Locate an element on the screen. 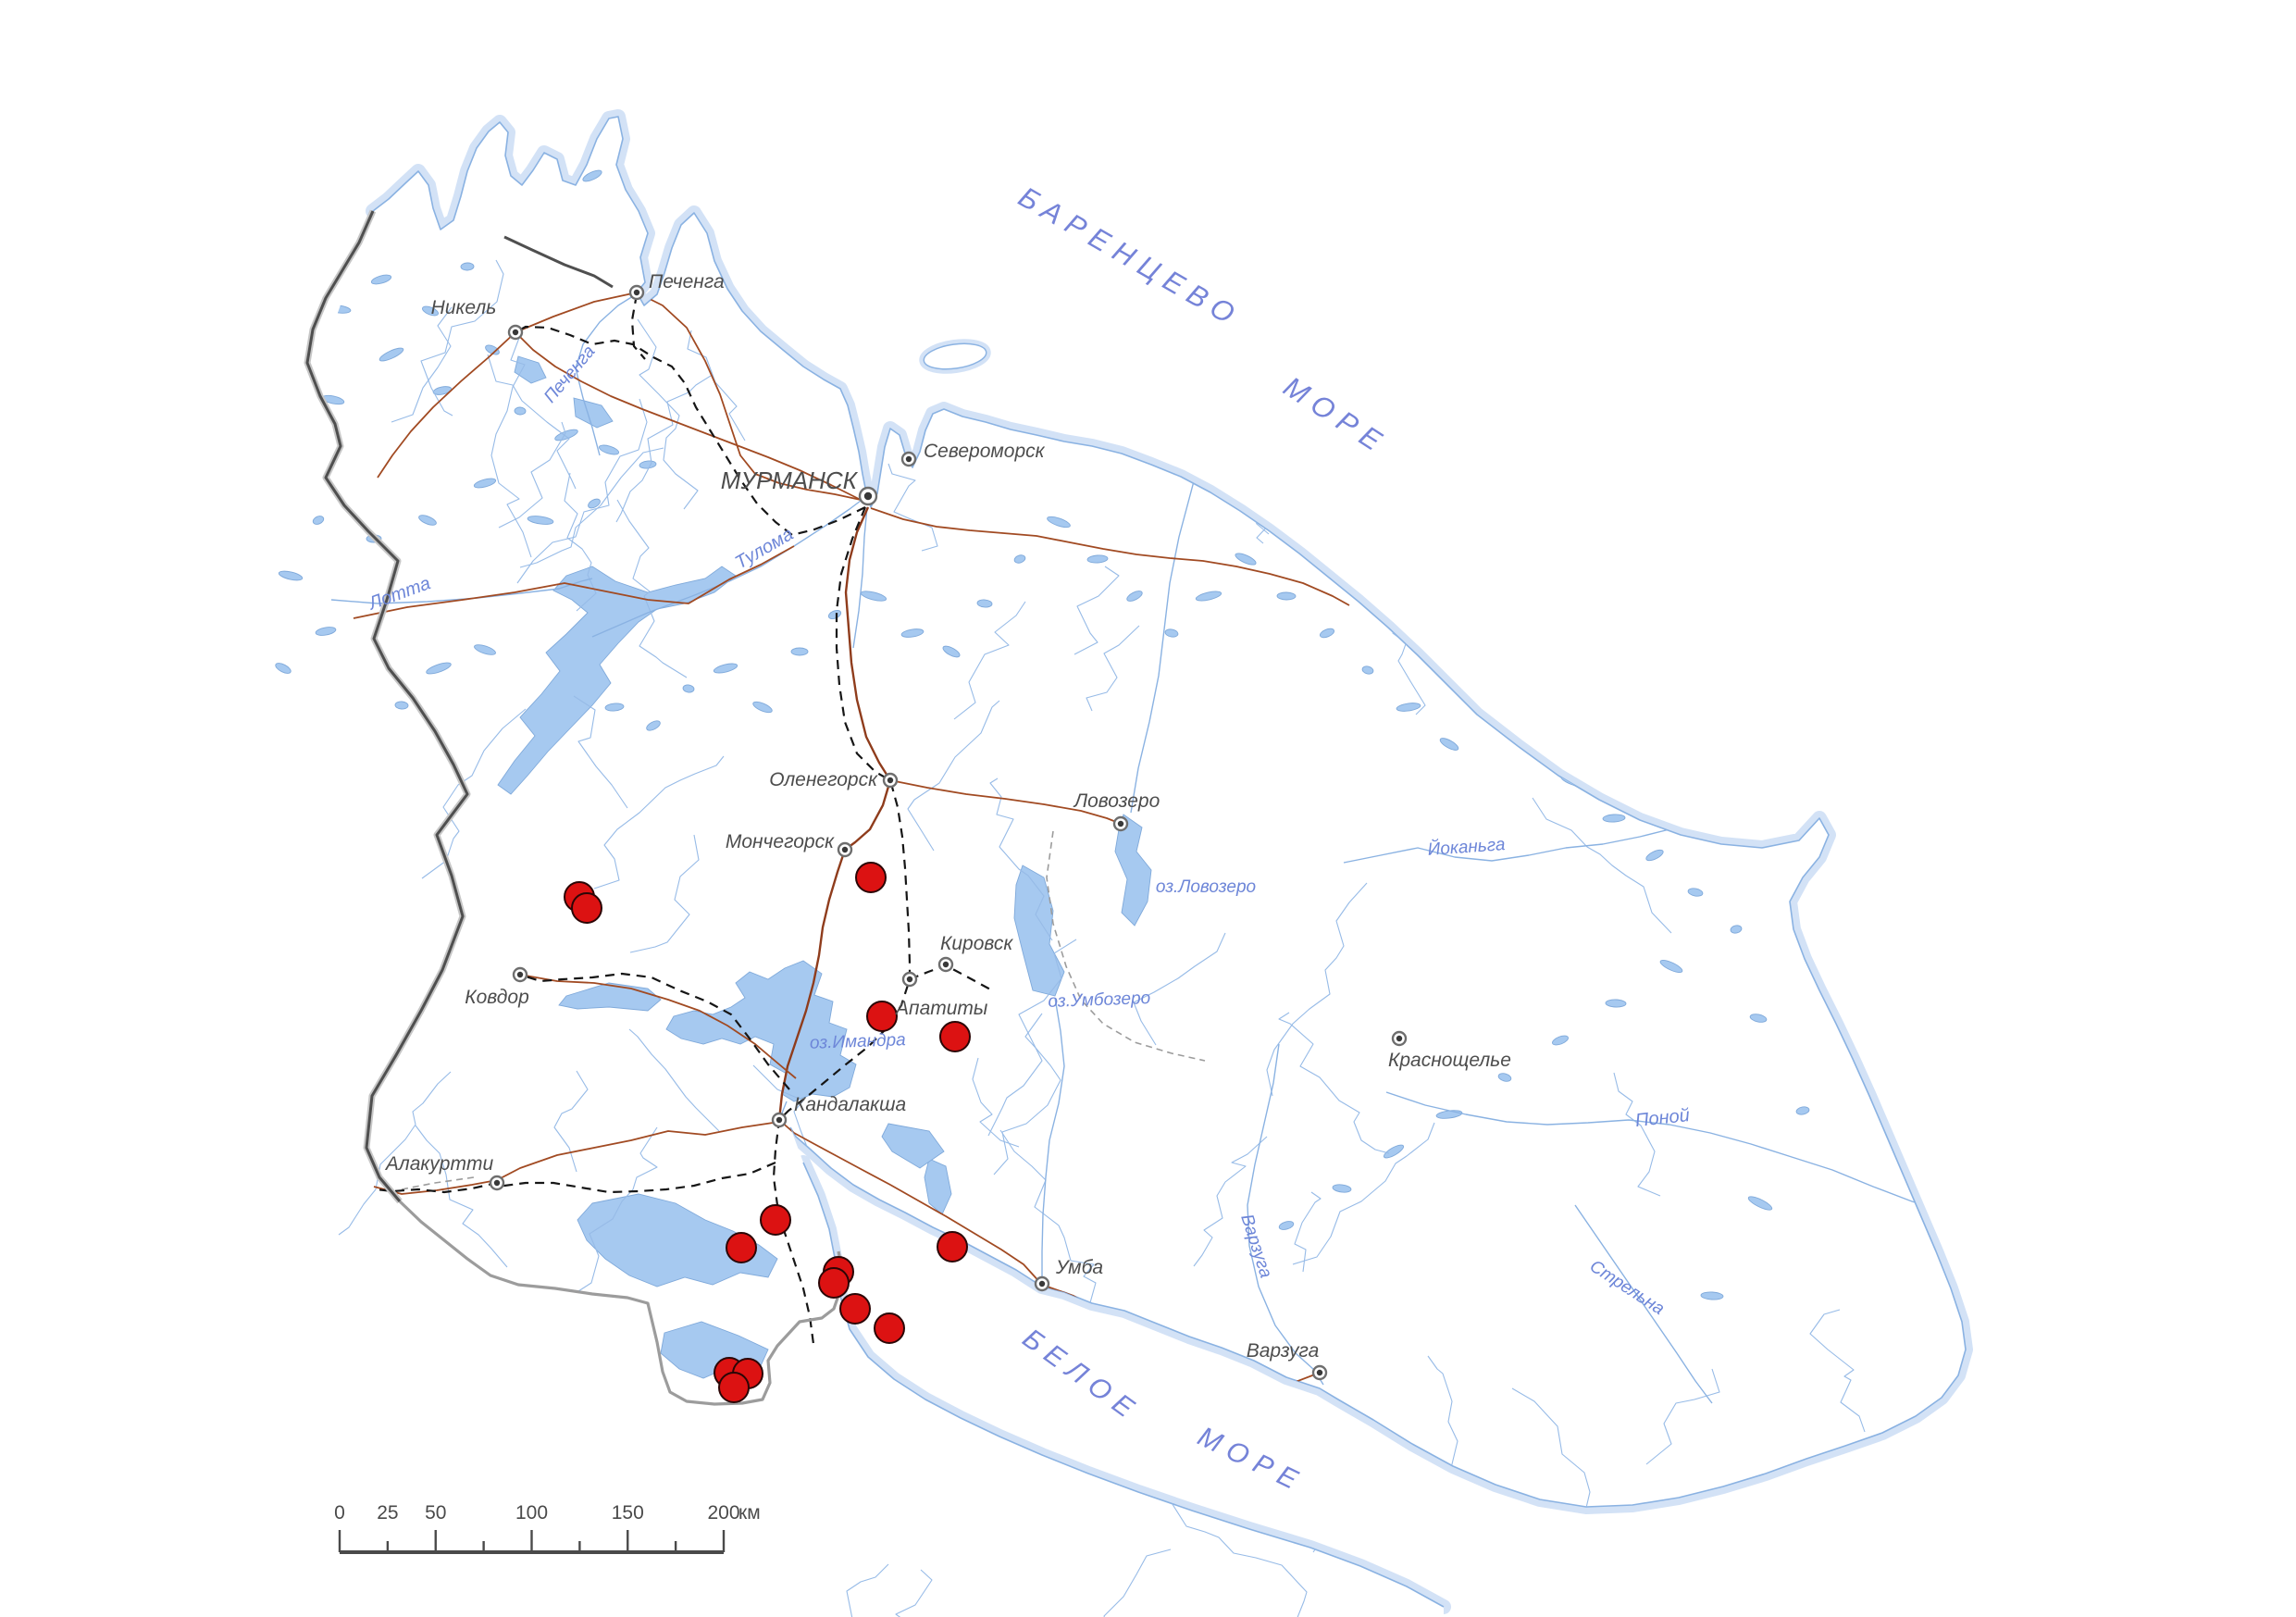  city-marker-murmansk is located at coordinates (868, 496).